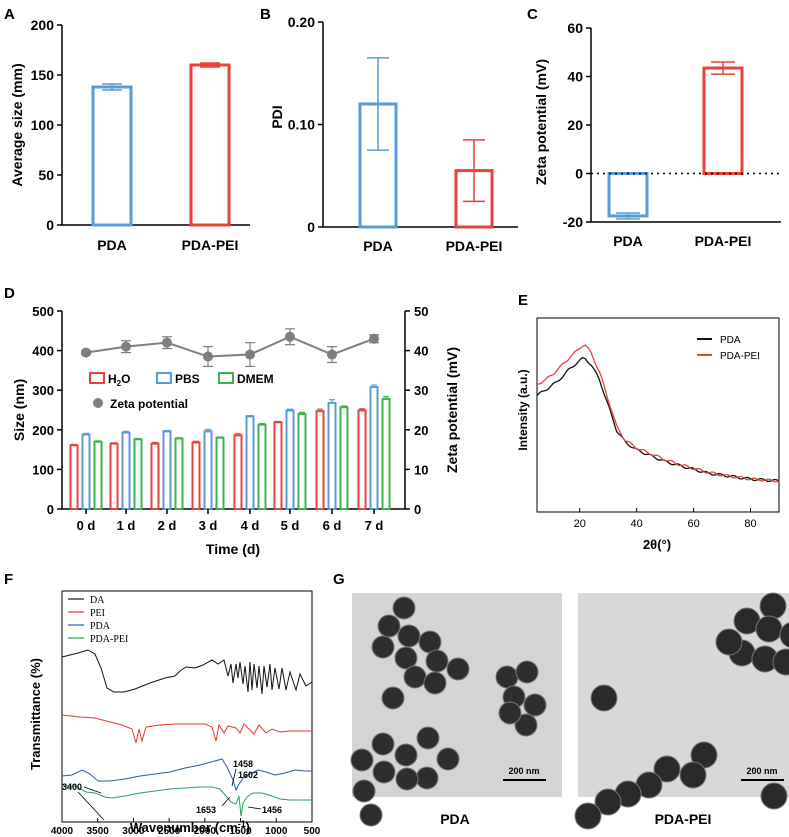 Image resolution: width=789 pixels, height=837 pixels. What do you see at coordinates (234, 777) in the screenshot?
I see `ftir-annotation-1458-line` at bounding box center [234, 777].